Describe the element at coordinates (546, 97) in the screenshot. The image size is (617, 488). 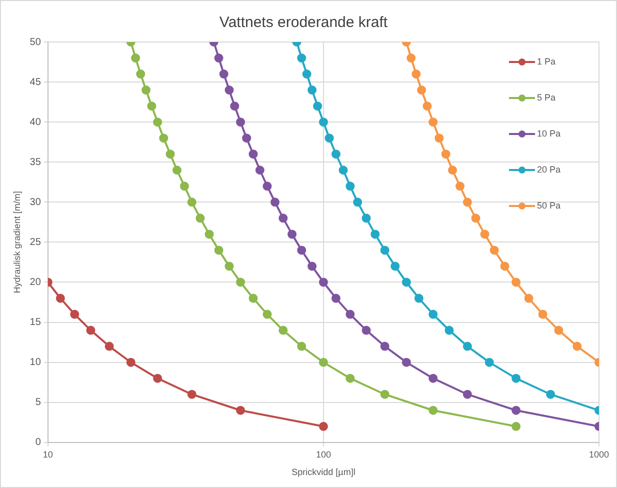
I see `legend-label: 5 Pa` at that location.